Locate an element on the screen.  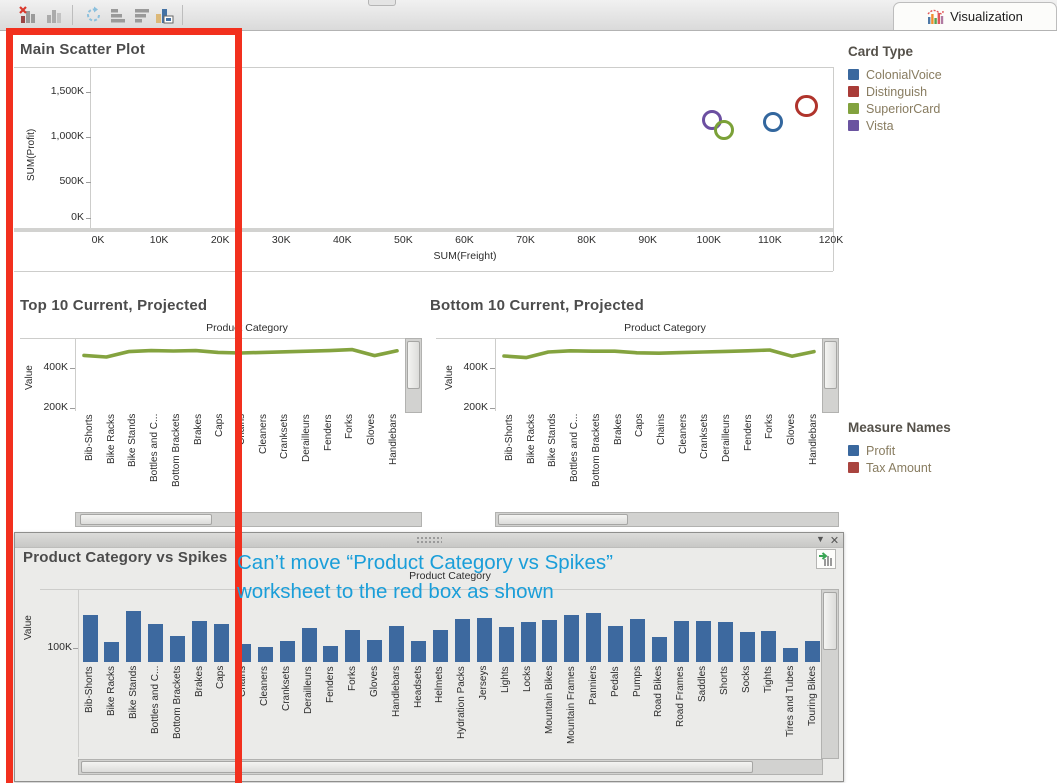
line-mark is located at coordinates (659, 374).